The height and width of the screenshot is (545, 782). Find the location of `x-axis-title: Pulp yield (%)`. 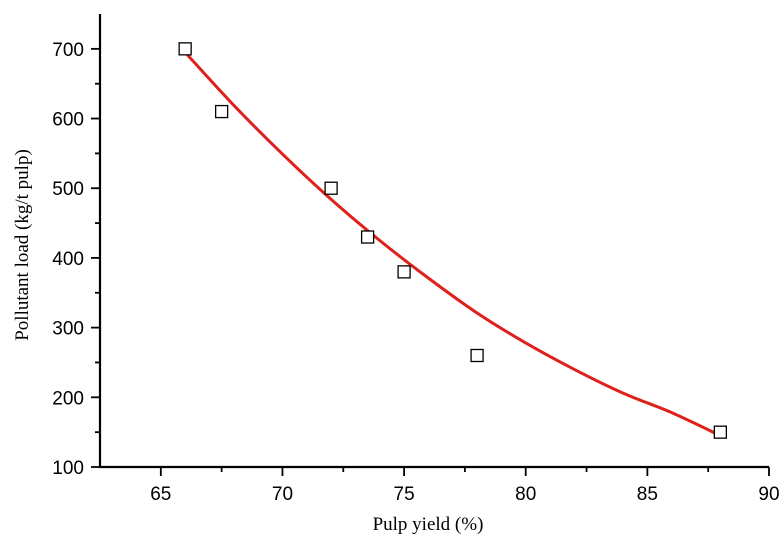

x-axis-title: Pulp yield (%) is located at coordinates (428, 524).